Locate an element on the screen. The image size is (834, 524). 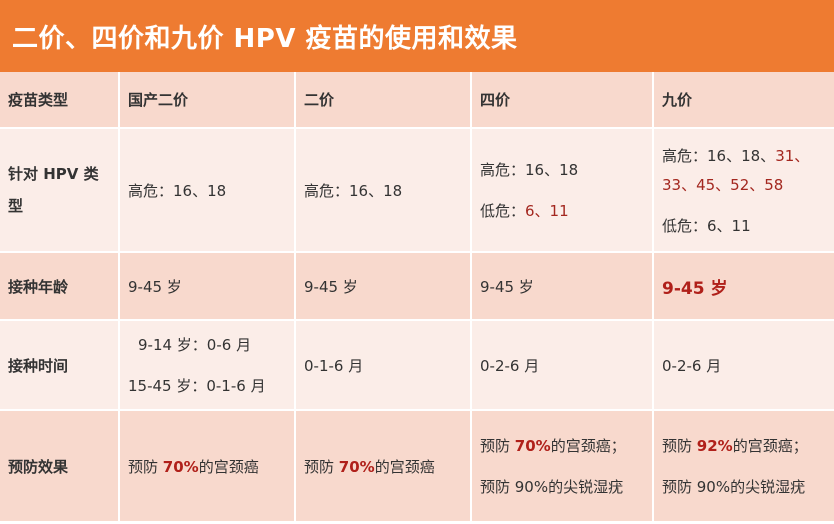
cell-efficacy-domestic-bivalent: 预防 70%的宫颈癌 is located at coordinates (207, 466).